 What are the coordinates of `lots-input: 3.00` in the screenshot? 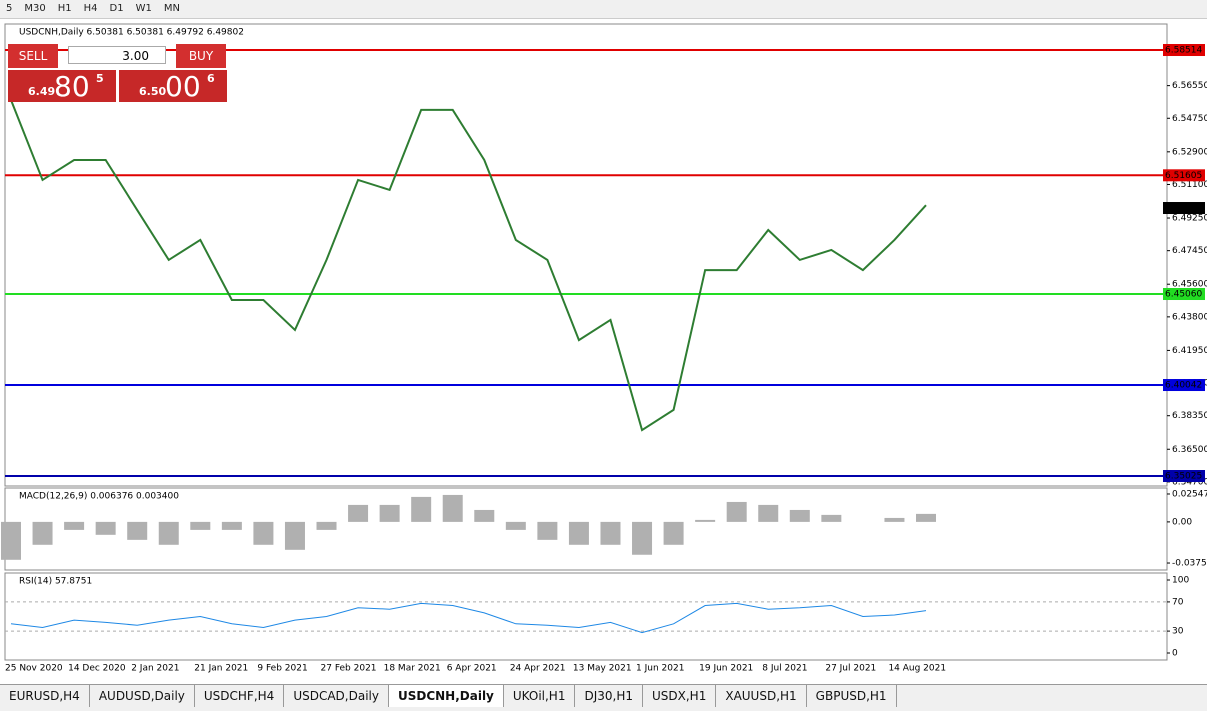 It's located at (117, 55).